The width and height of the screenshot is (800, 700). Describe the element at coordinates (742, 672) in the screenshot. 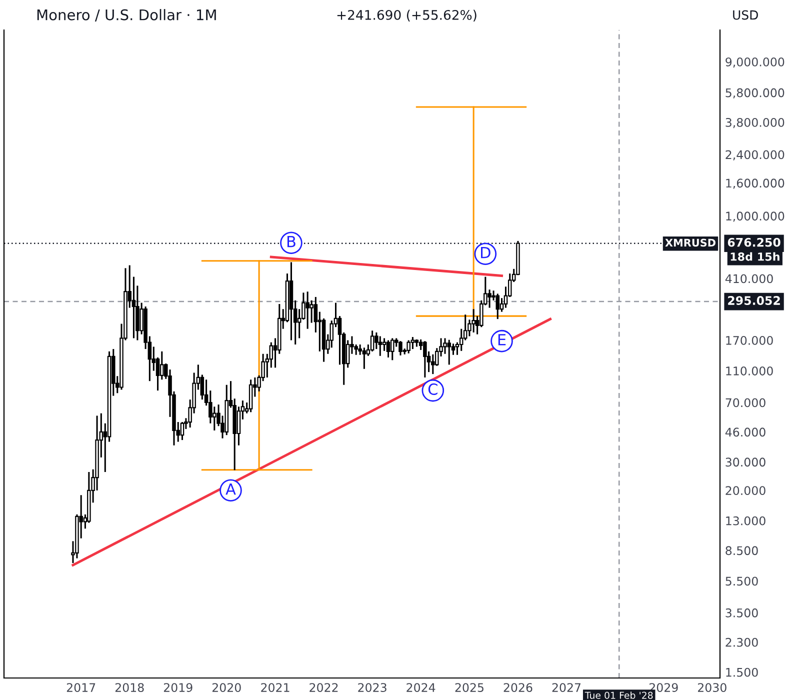

I see `y-tick-label: 1.500` at that location.